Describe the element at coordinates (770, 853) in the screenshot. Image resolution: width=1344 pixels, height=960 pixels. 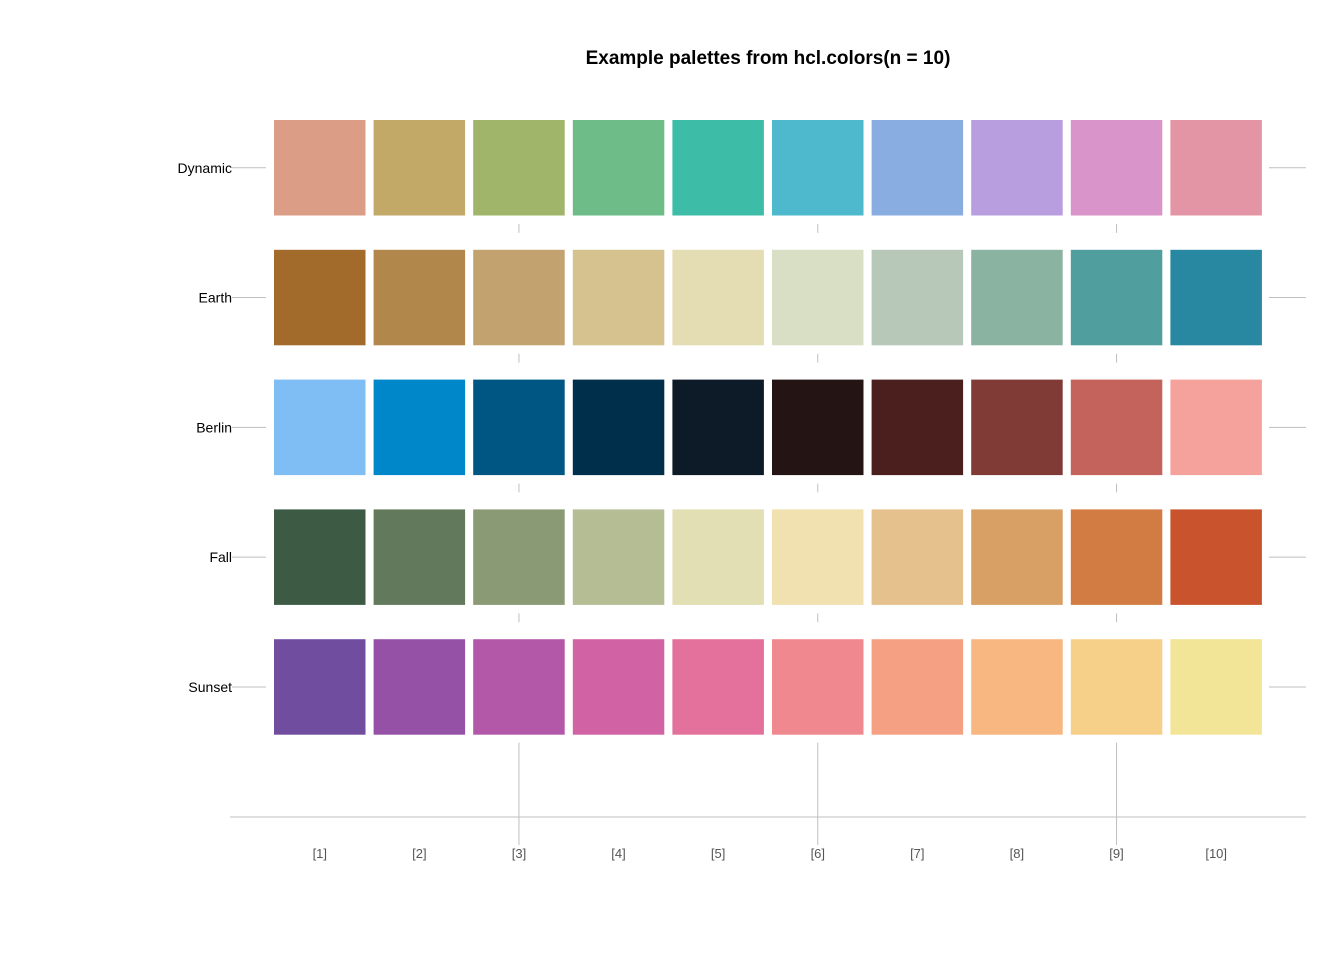
I see `column-labels: [1] [2] [3] [4] [5] [6] [7] [8] [9] [10]` at that location.